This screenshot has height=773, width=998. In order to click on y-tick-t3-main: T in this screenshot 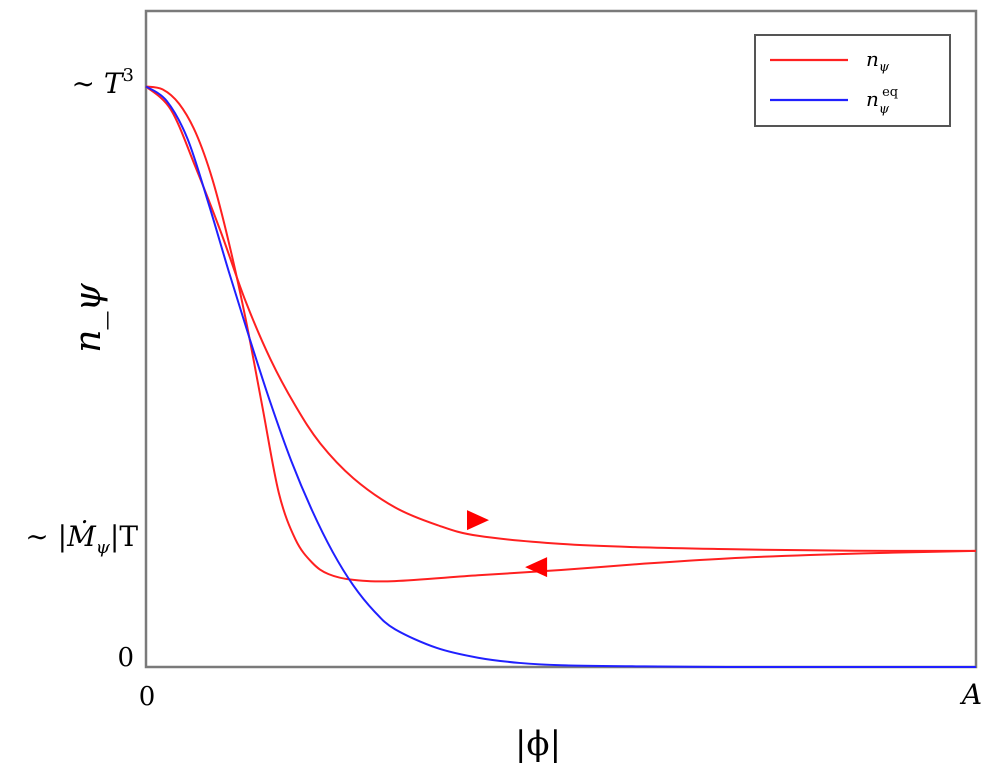, I will do `click(114, 83)`.